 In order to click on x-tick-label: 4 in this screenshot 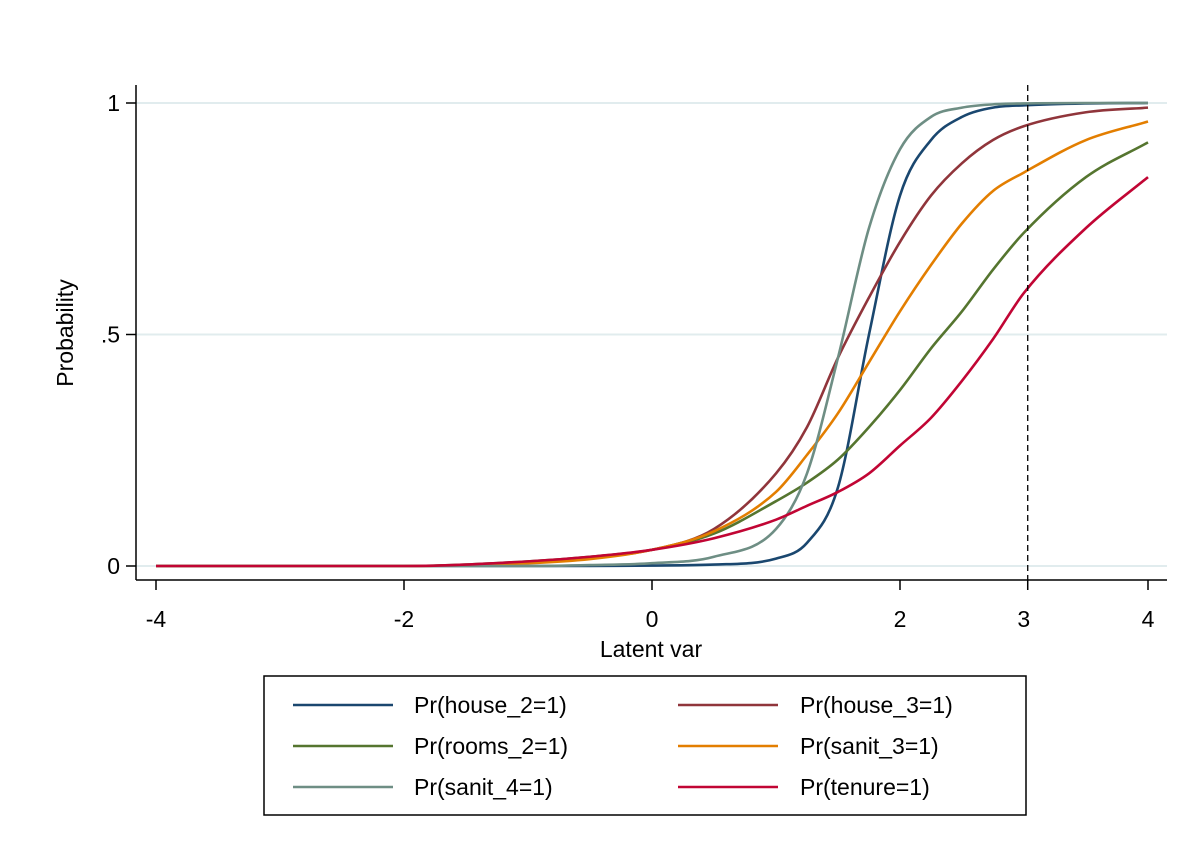, I will do `click(1148, 619)`.